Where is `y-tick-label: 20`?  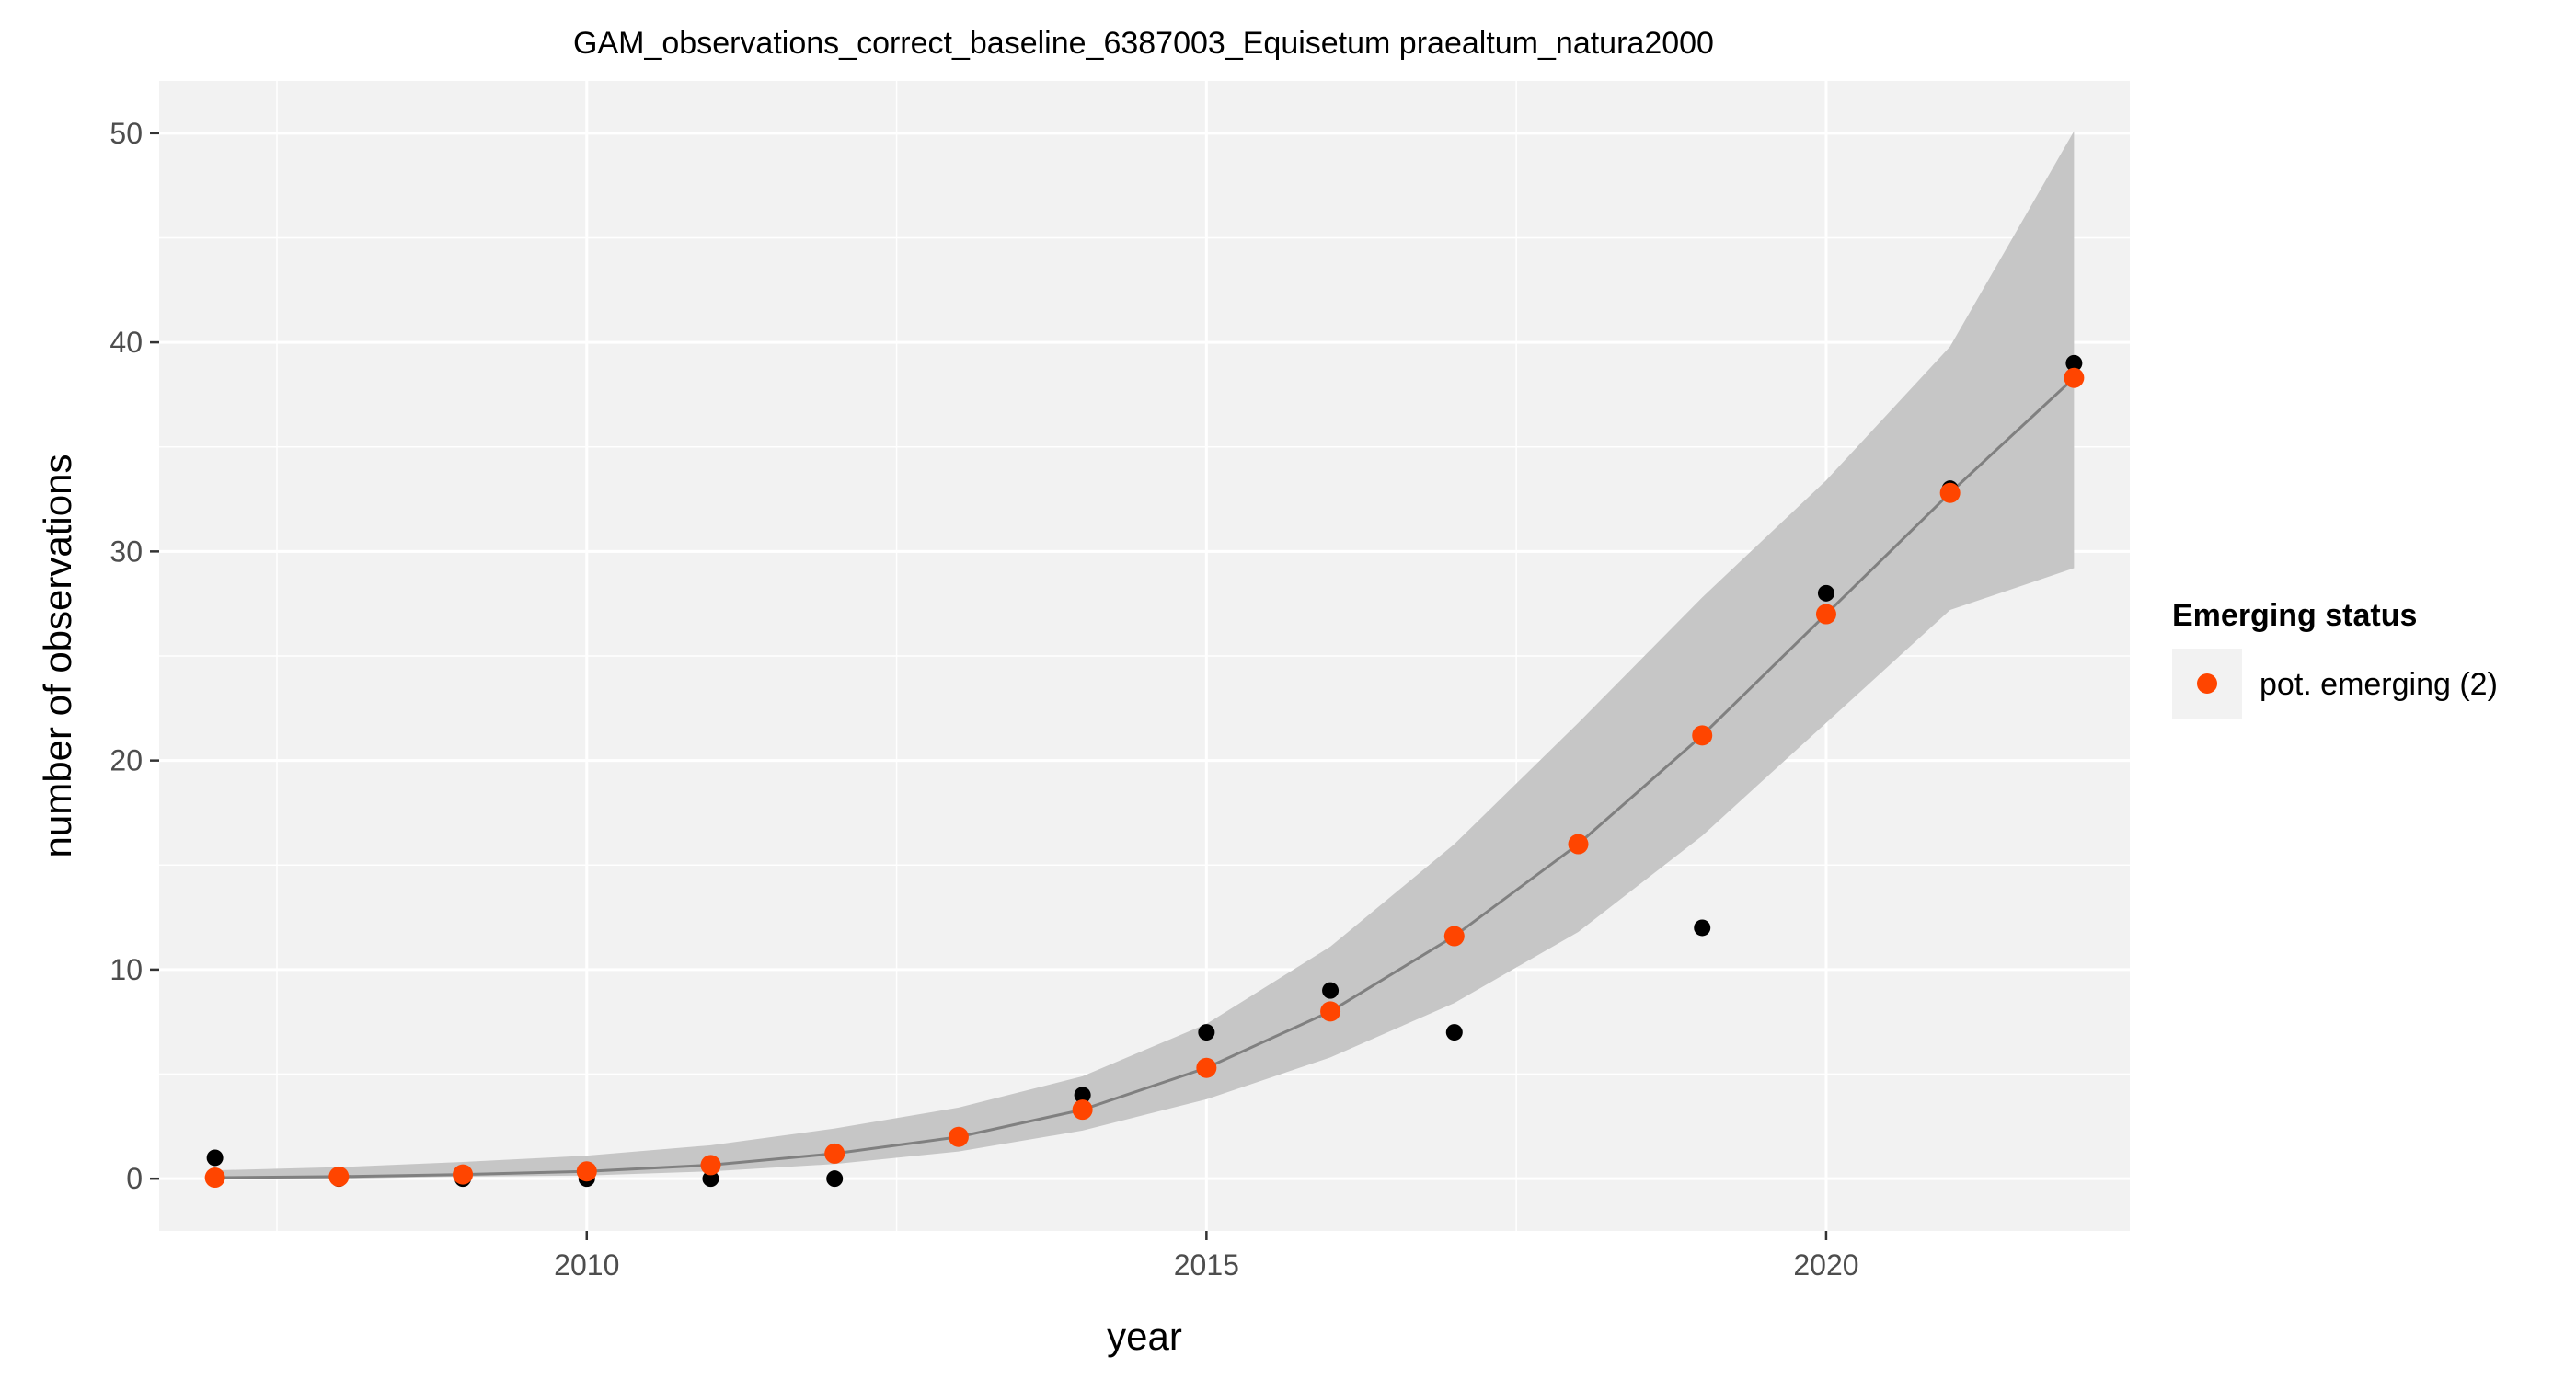
y-tick-label: 20 is located at coordinates (126, 760).